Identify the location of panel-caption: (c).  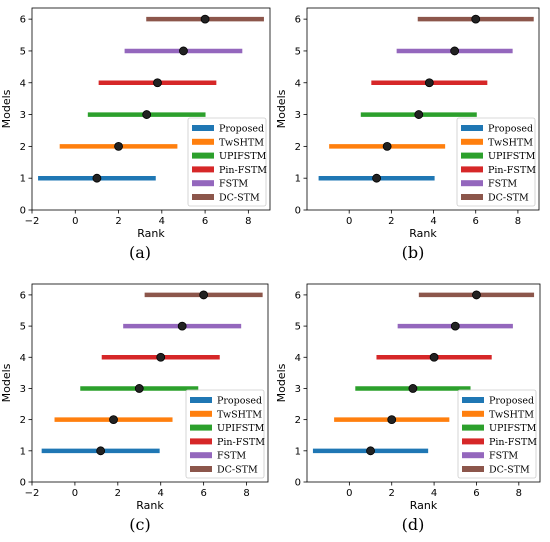
(139, 524).